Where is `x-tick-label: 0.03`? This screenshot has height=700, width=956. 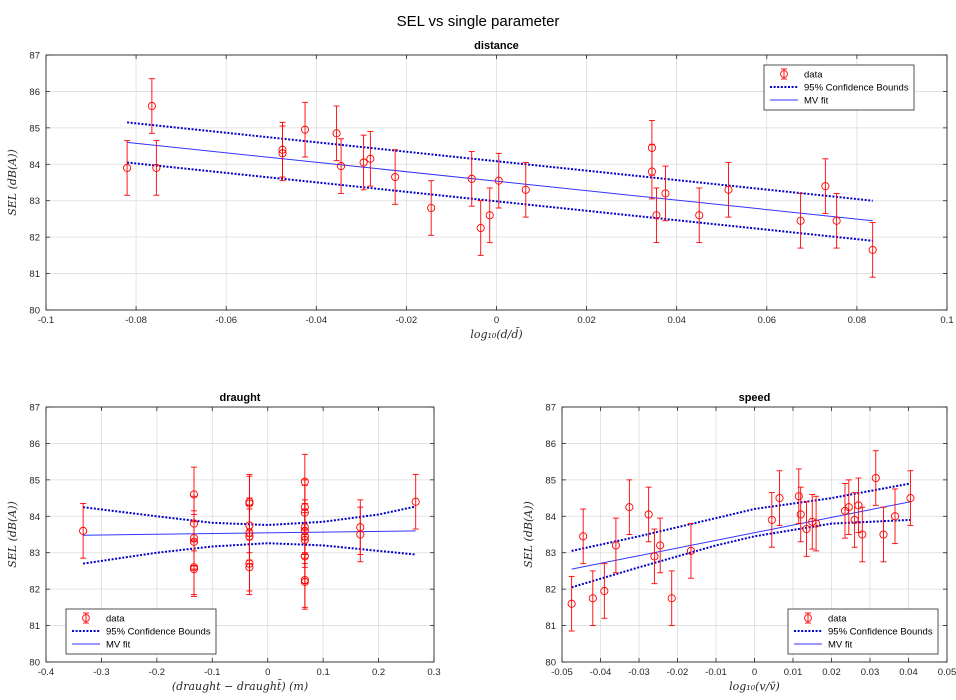 x-tick-label: 0.03 is located at coordinates (870, 672).